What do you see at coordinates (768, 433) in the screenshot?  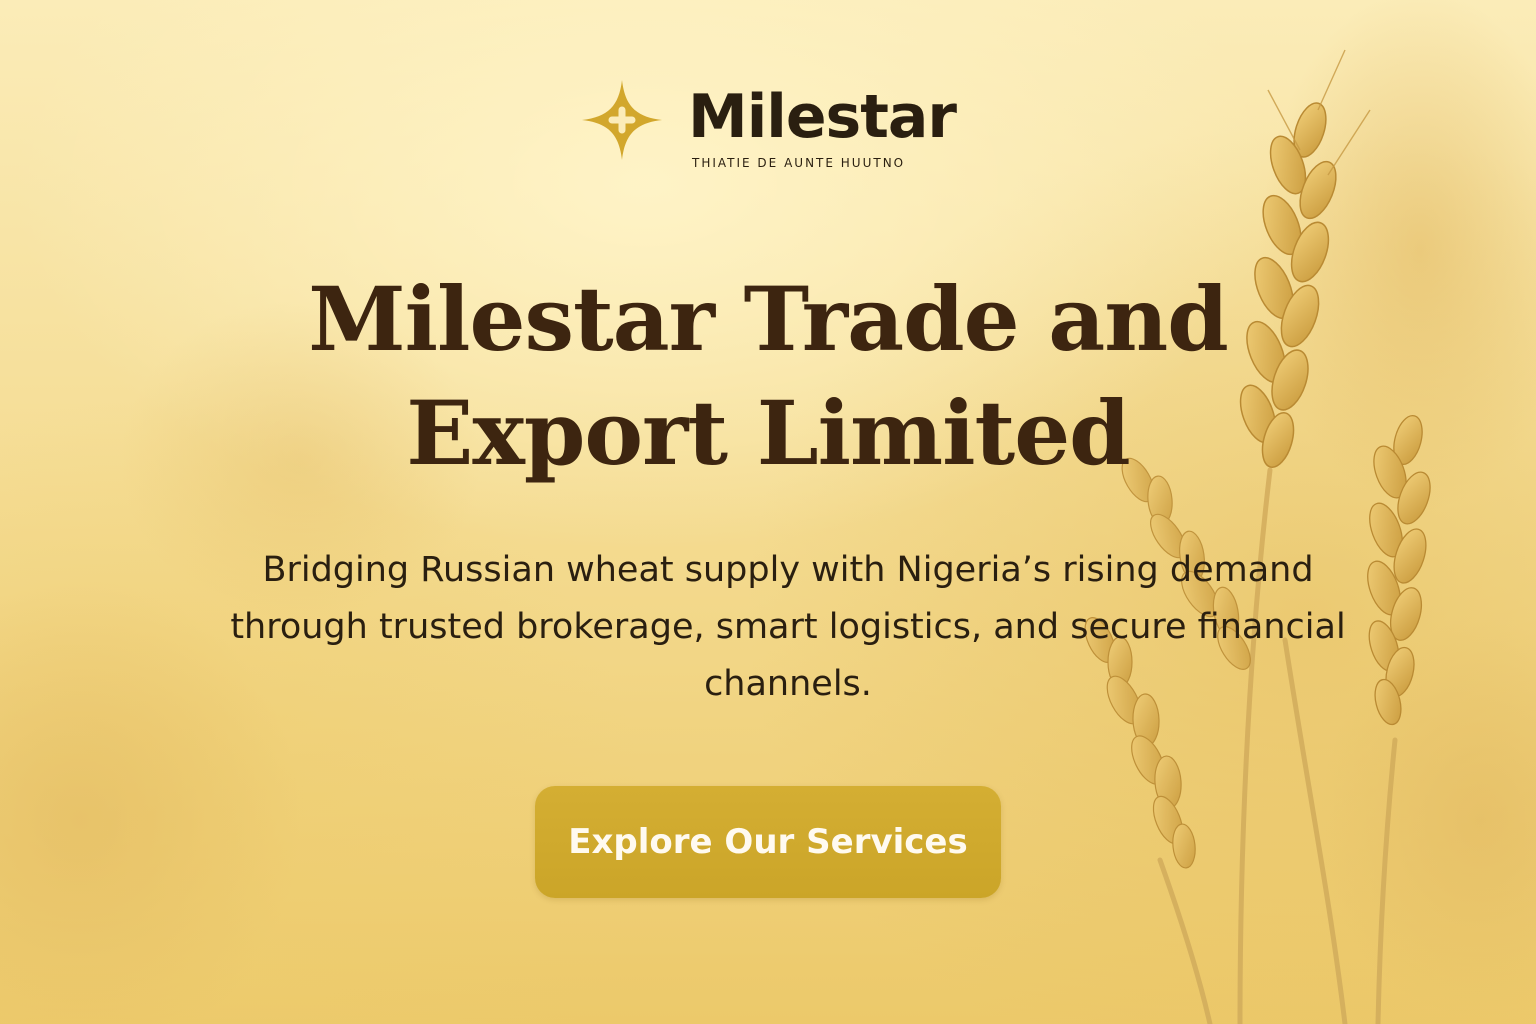 I see `page-title-line-2: Export Limited` at bounding box center [768, 433].